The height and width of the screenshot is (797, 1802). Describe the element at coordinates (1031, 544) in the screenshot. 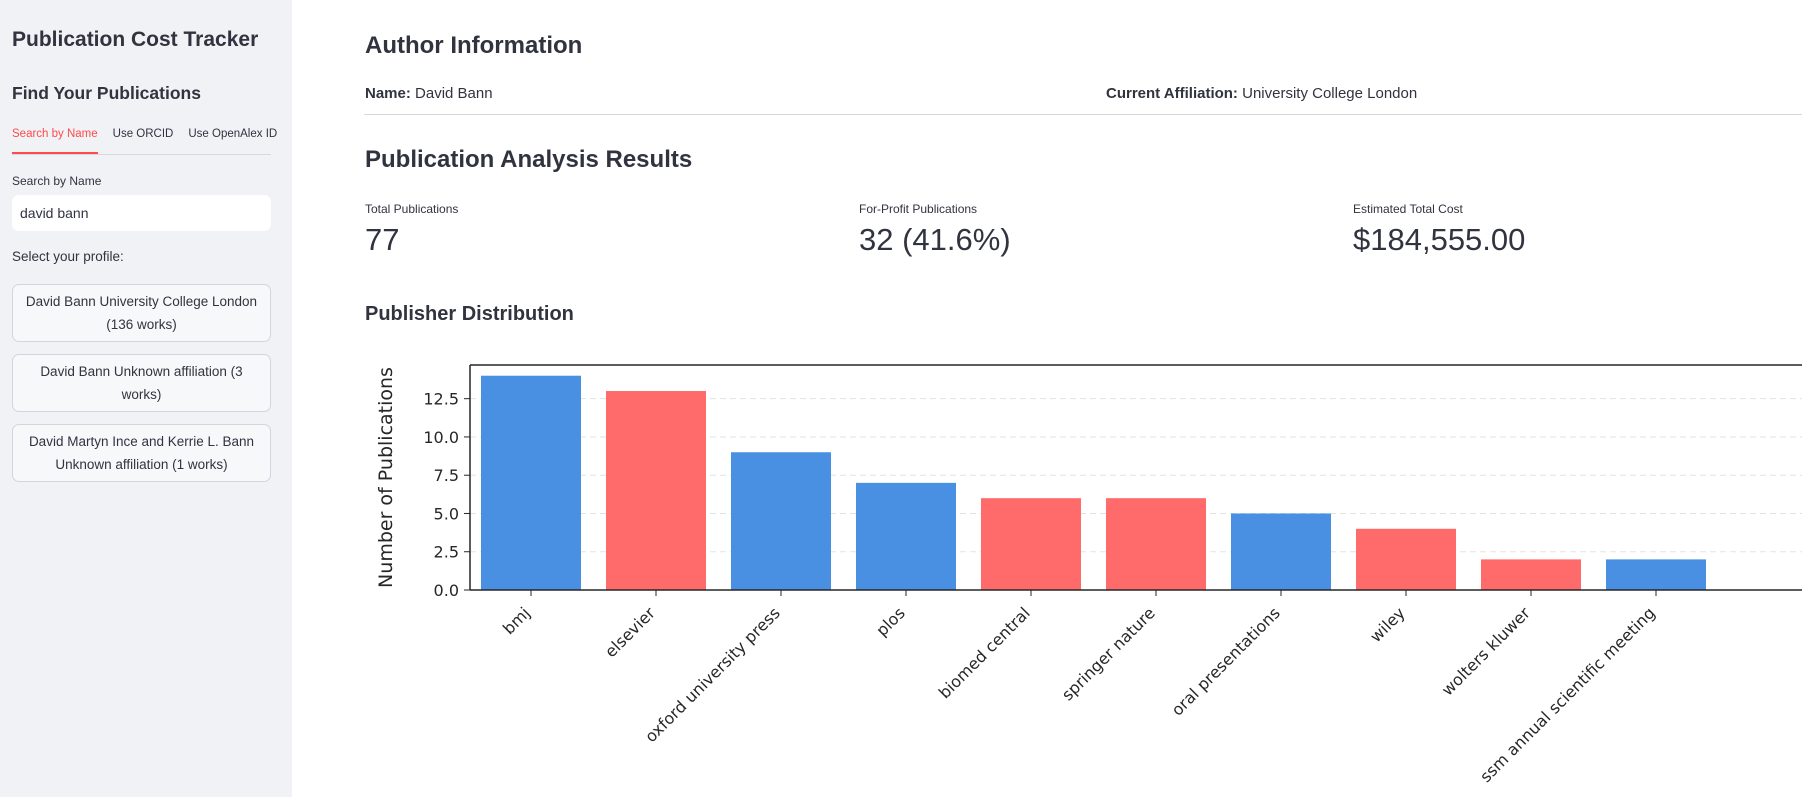

I see `bar-biomed-central` at that location.